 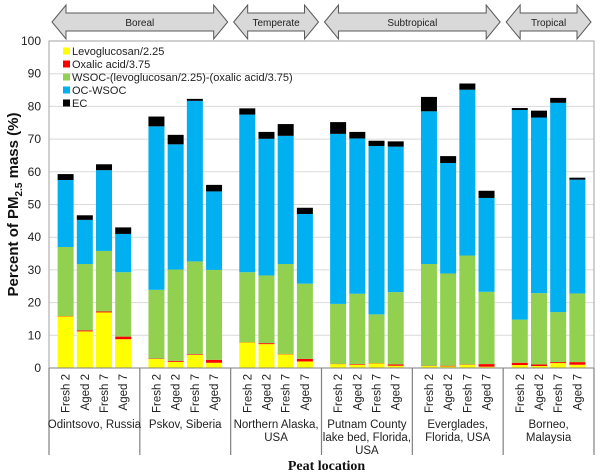 I want to click on climate-zone-label: Tropical, so click(x=548, y=23).